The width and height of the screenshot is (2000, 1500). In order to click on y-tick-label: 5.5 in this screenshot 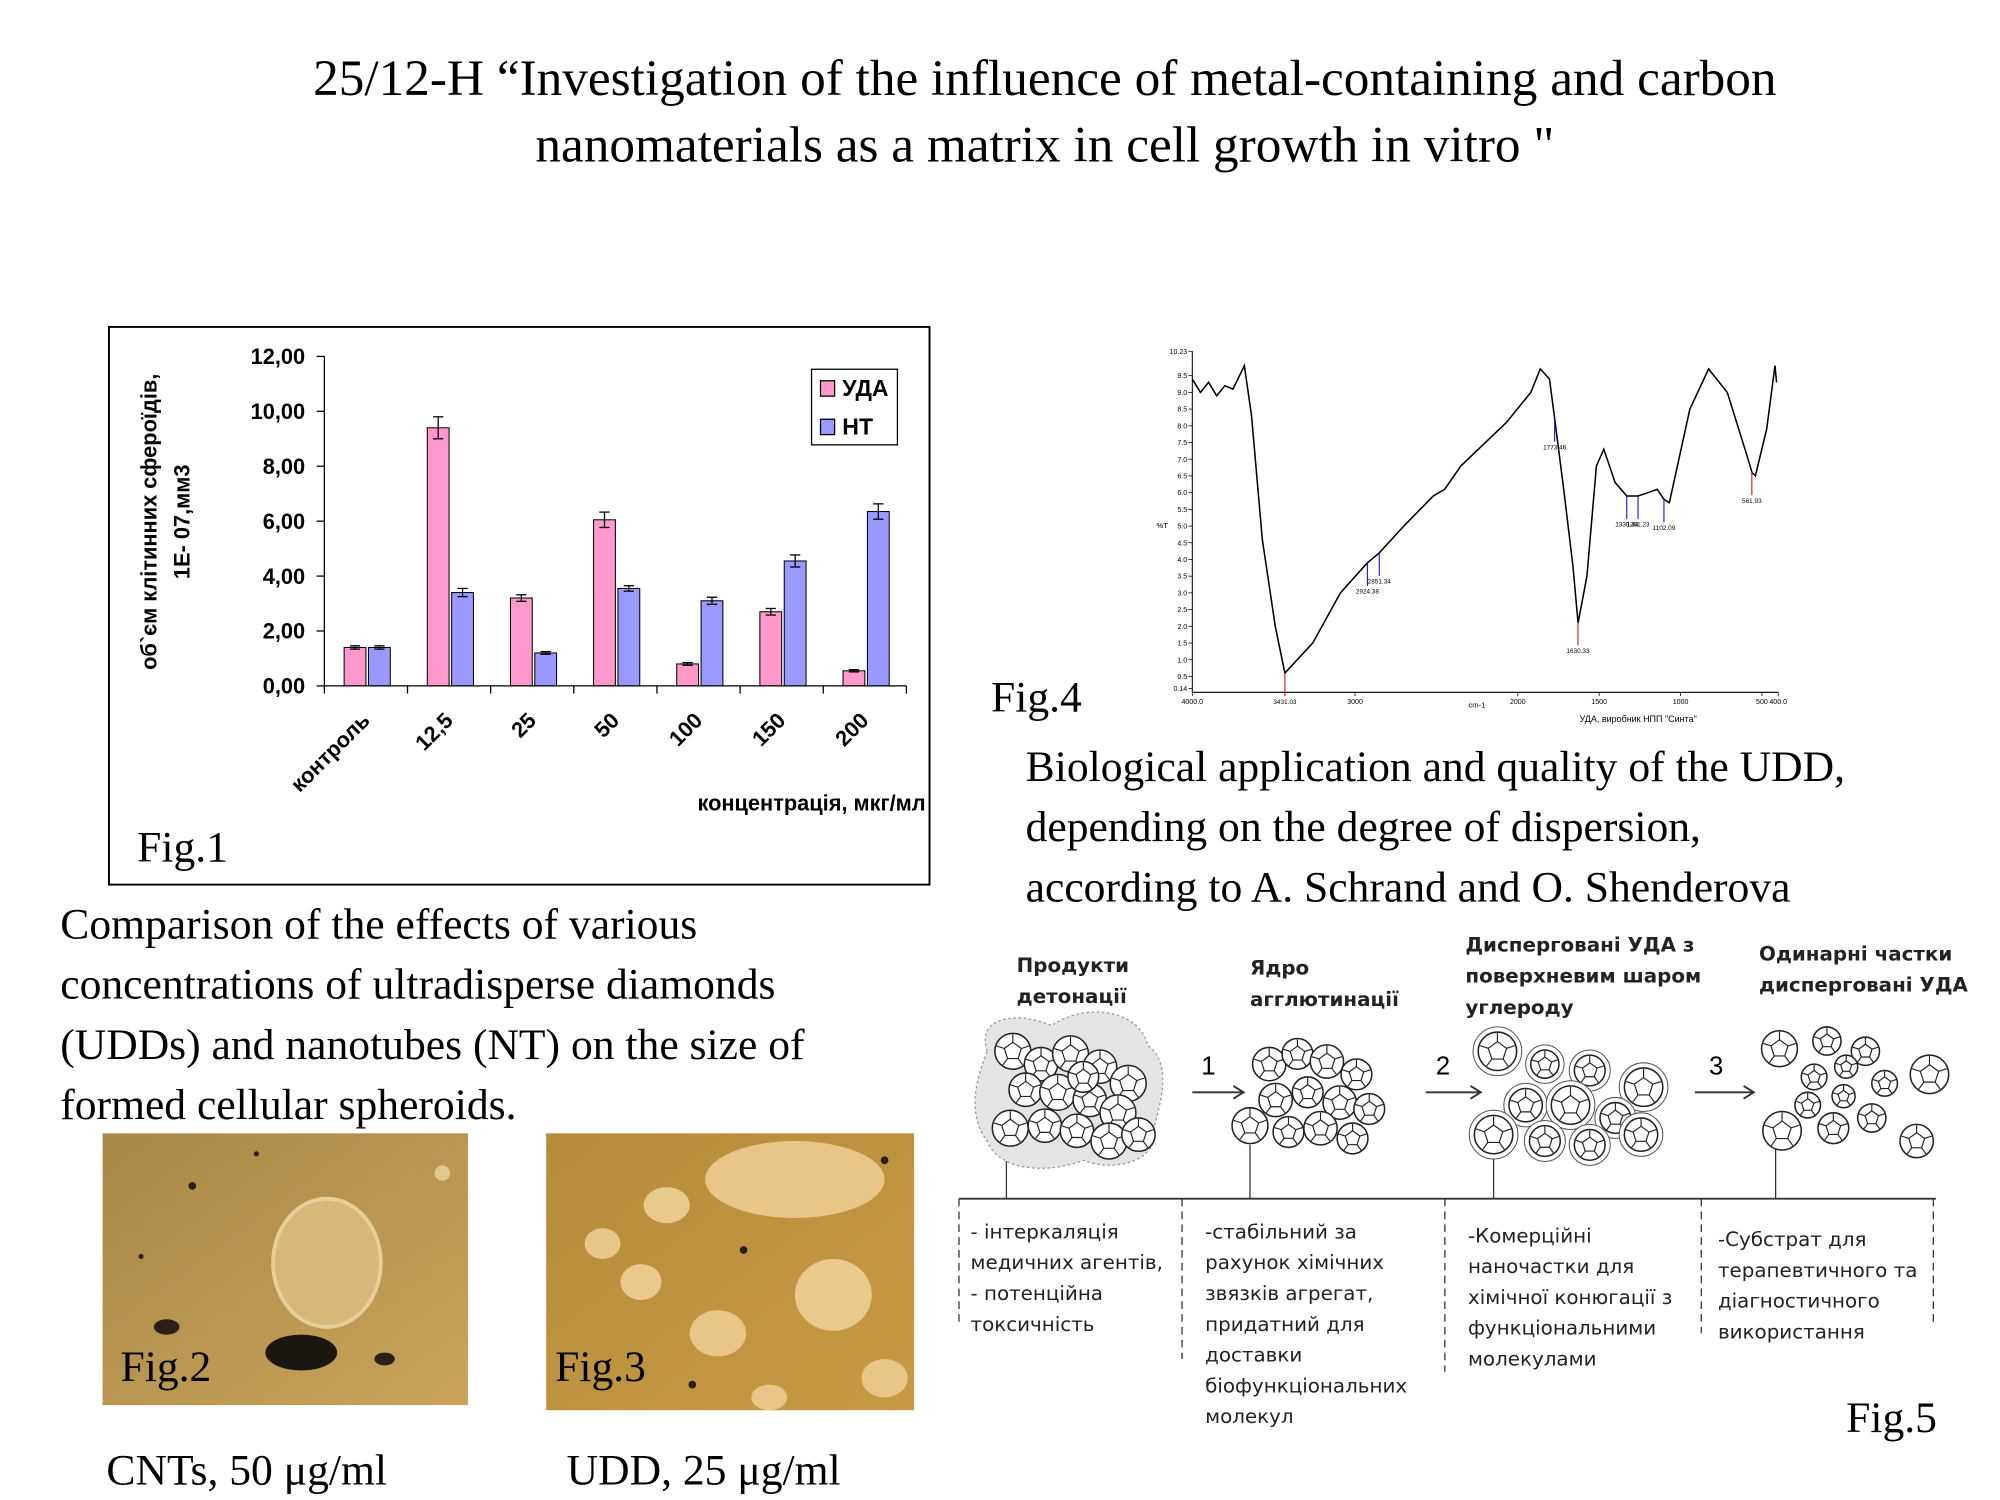, I will do `click(1182, 510)`.